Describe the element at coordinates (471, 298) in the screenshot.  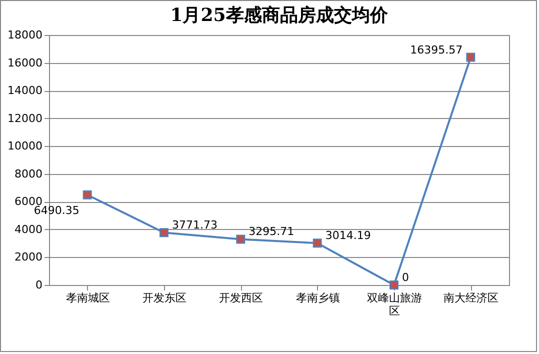
I see `x-tick-label: 南大经济区` at that location.